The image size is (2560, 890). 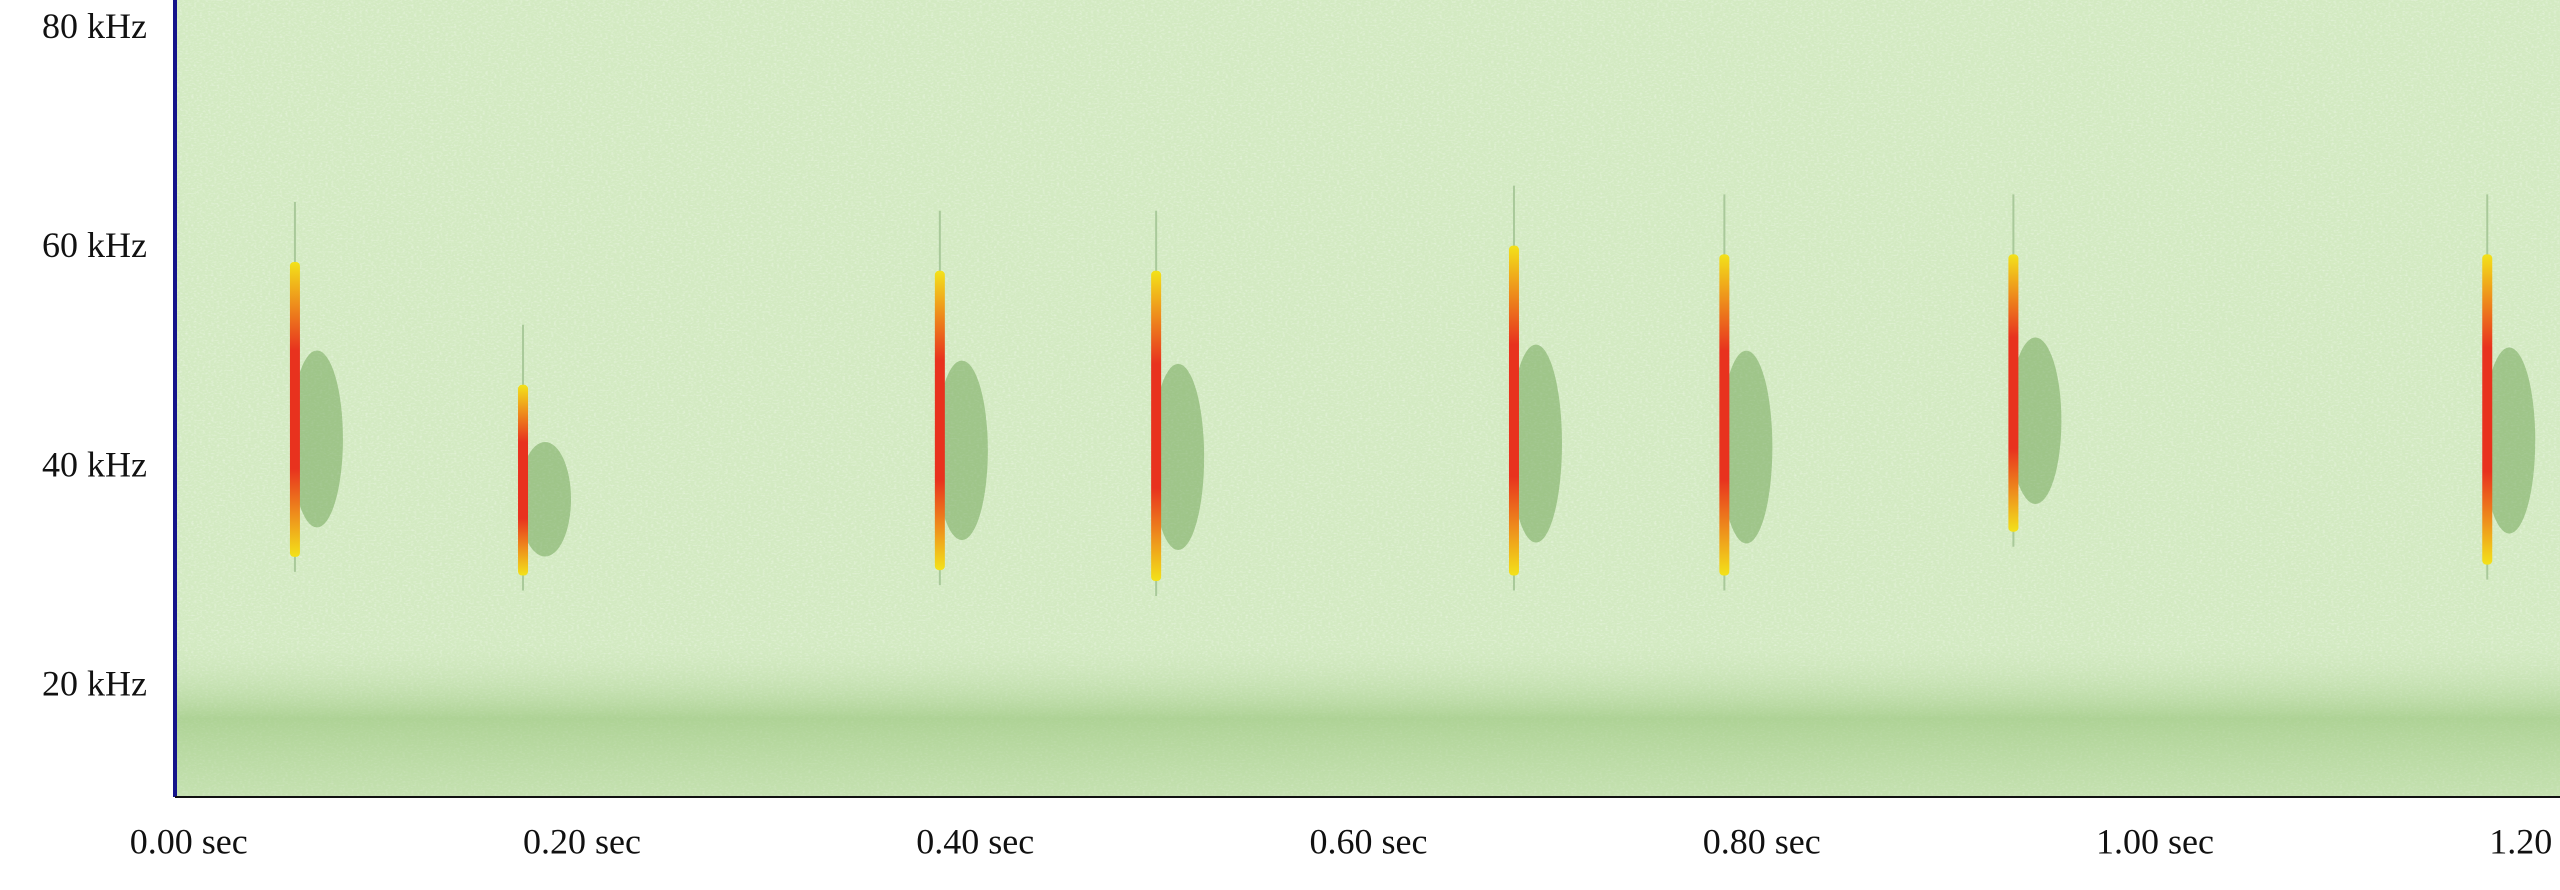 What do you see at coordinates (2524, 841) in the screenshot?
I see `x-tick-label: 1.20 sec` at bounding box center [2524, 841].